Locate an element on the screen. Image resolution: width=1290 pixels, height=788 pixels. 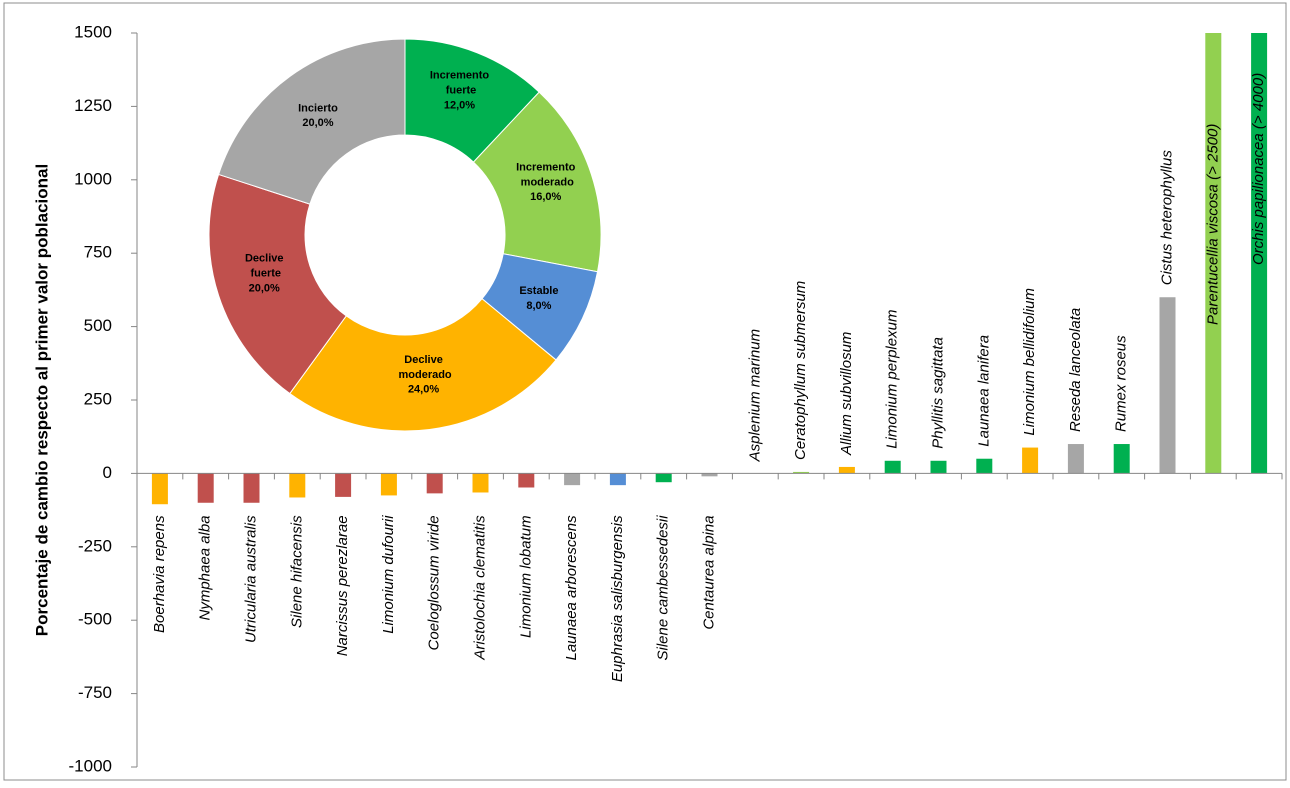
category-label: Euphrasia salisburgensis is located at coordinates (617, 598).